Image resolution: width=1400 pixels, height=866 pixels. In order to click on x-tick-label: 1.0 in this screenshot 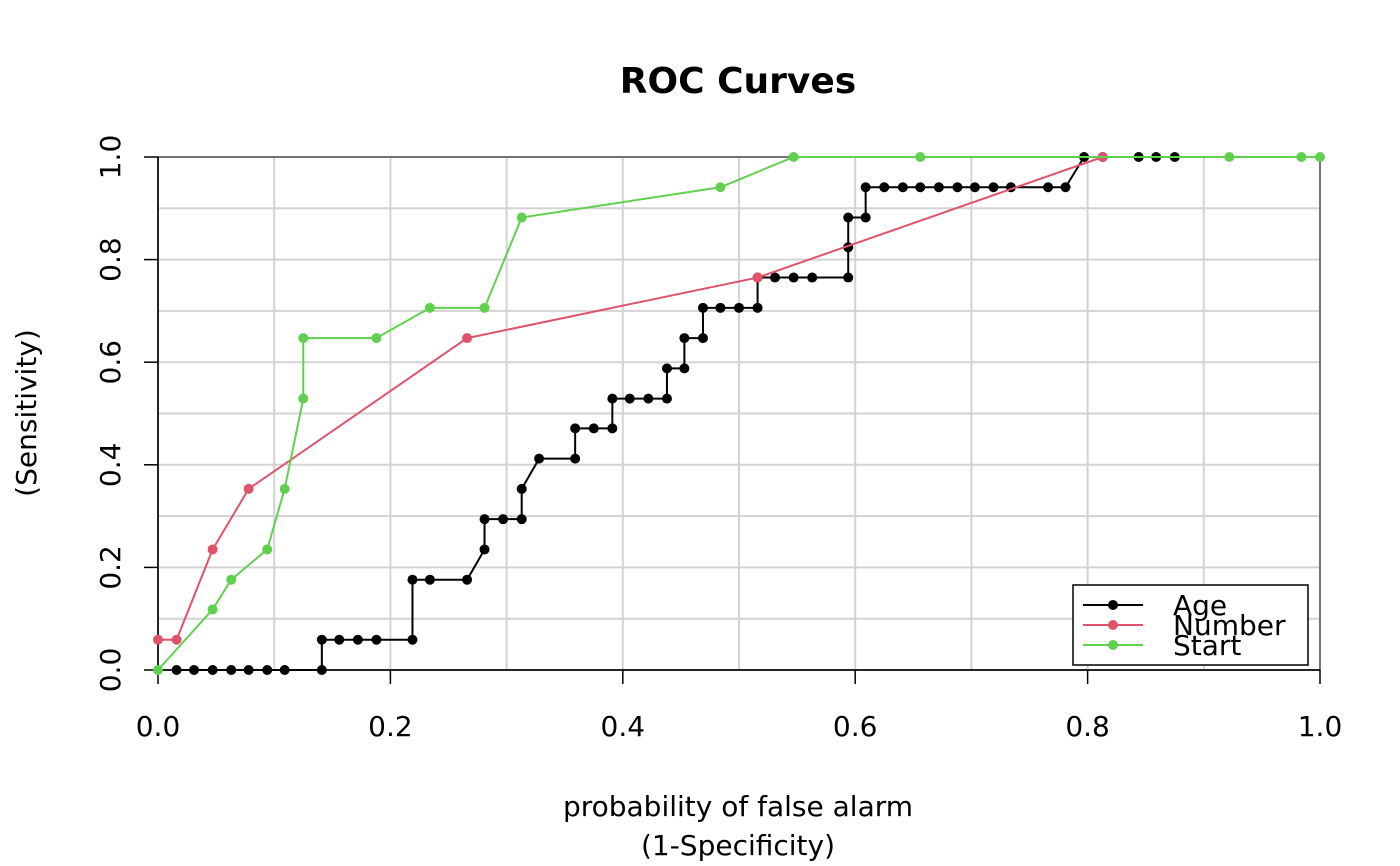, I will do `click(1320, 726)`.